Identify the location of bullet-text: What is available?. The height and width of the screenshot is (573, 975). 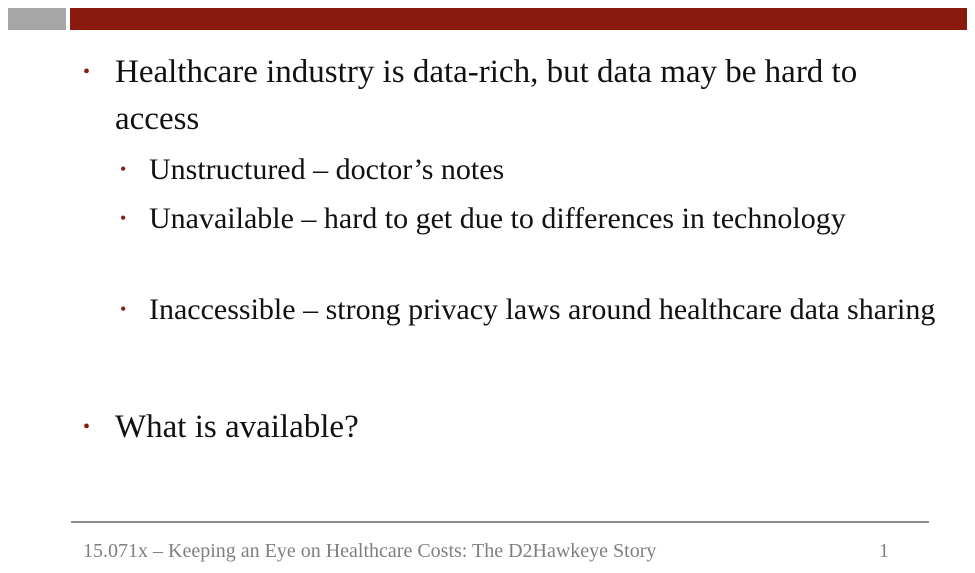
(237, 427).